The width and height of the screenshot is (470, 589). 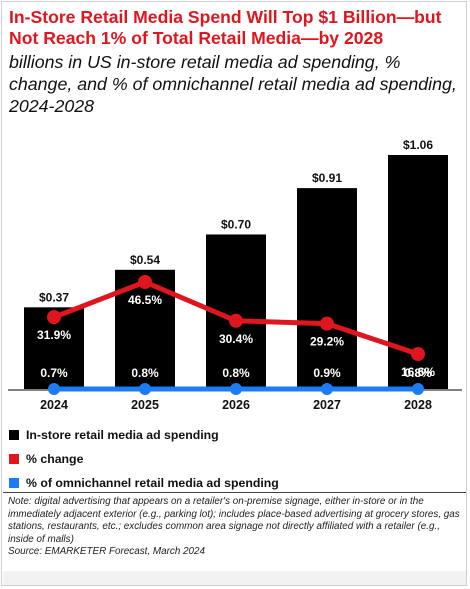 What do you see at coordinates (418, 405) in the screenshot?
I see `x-tick-2028: 2028` at bounding box center [418, 405].